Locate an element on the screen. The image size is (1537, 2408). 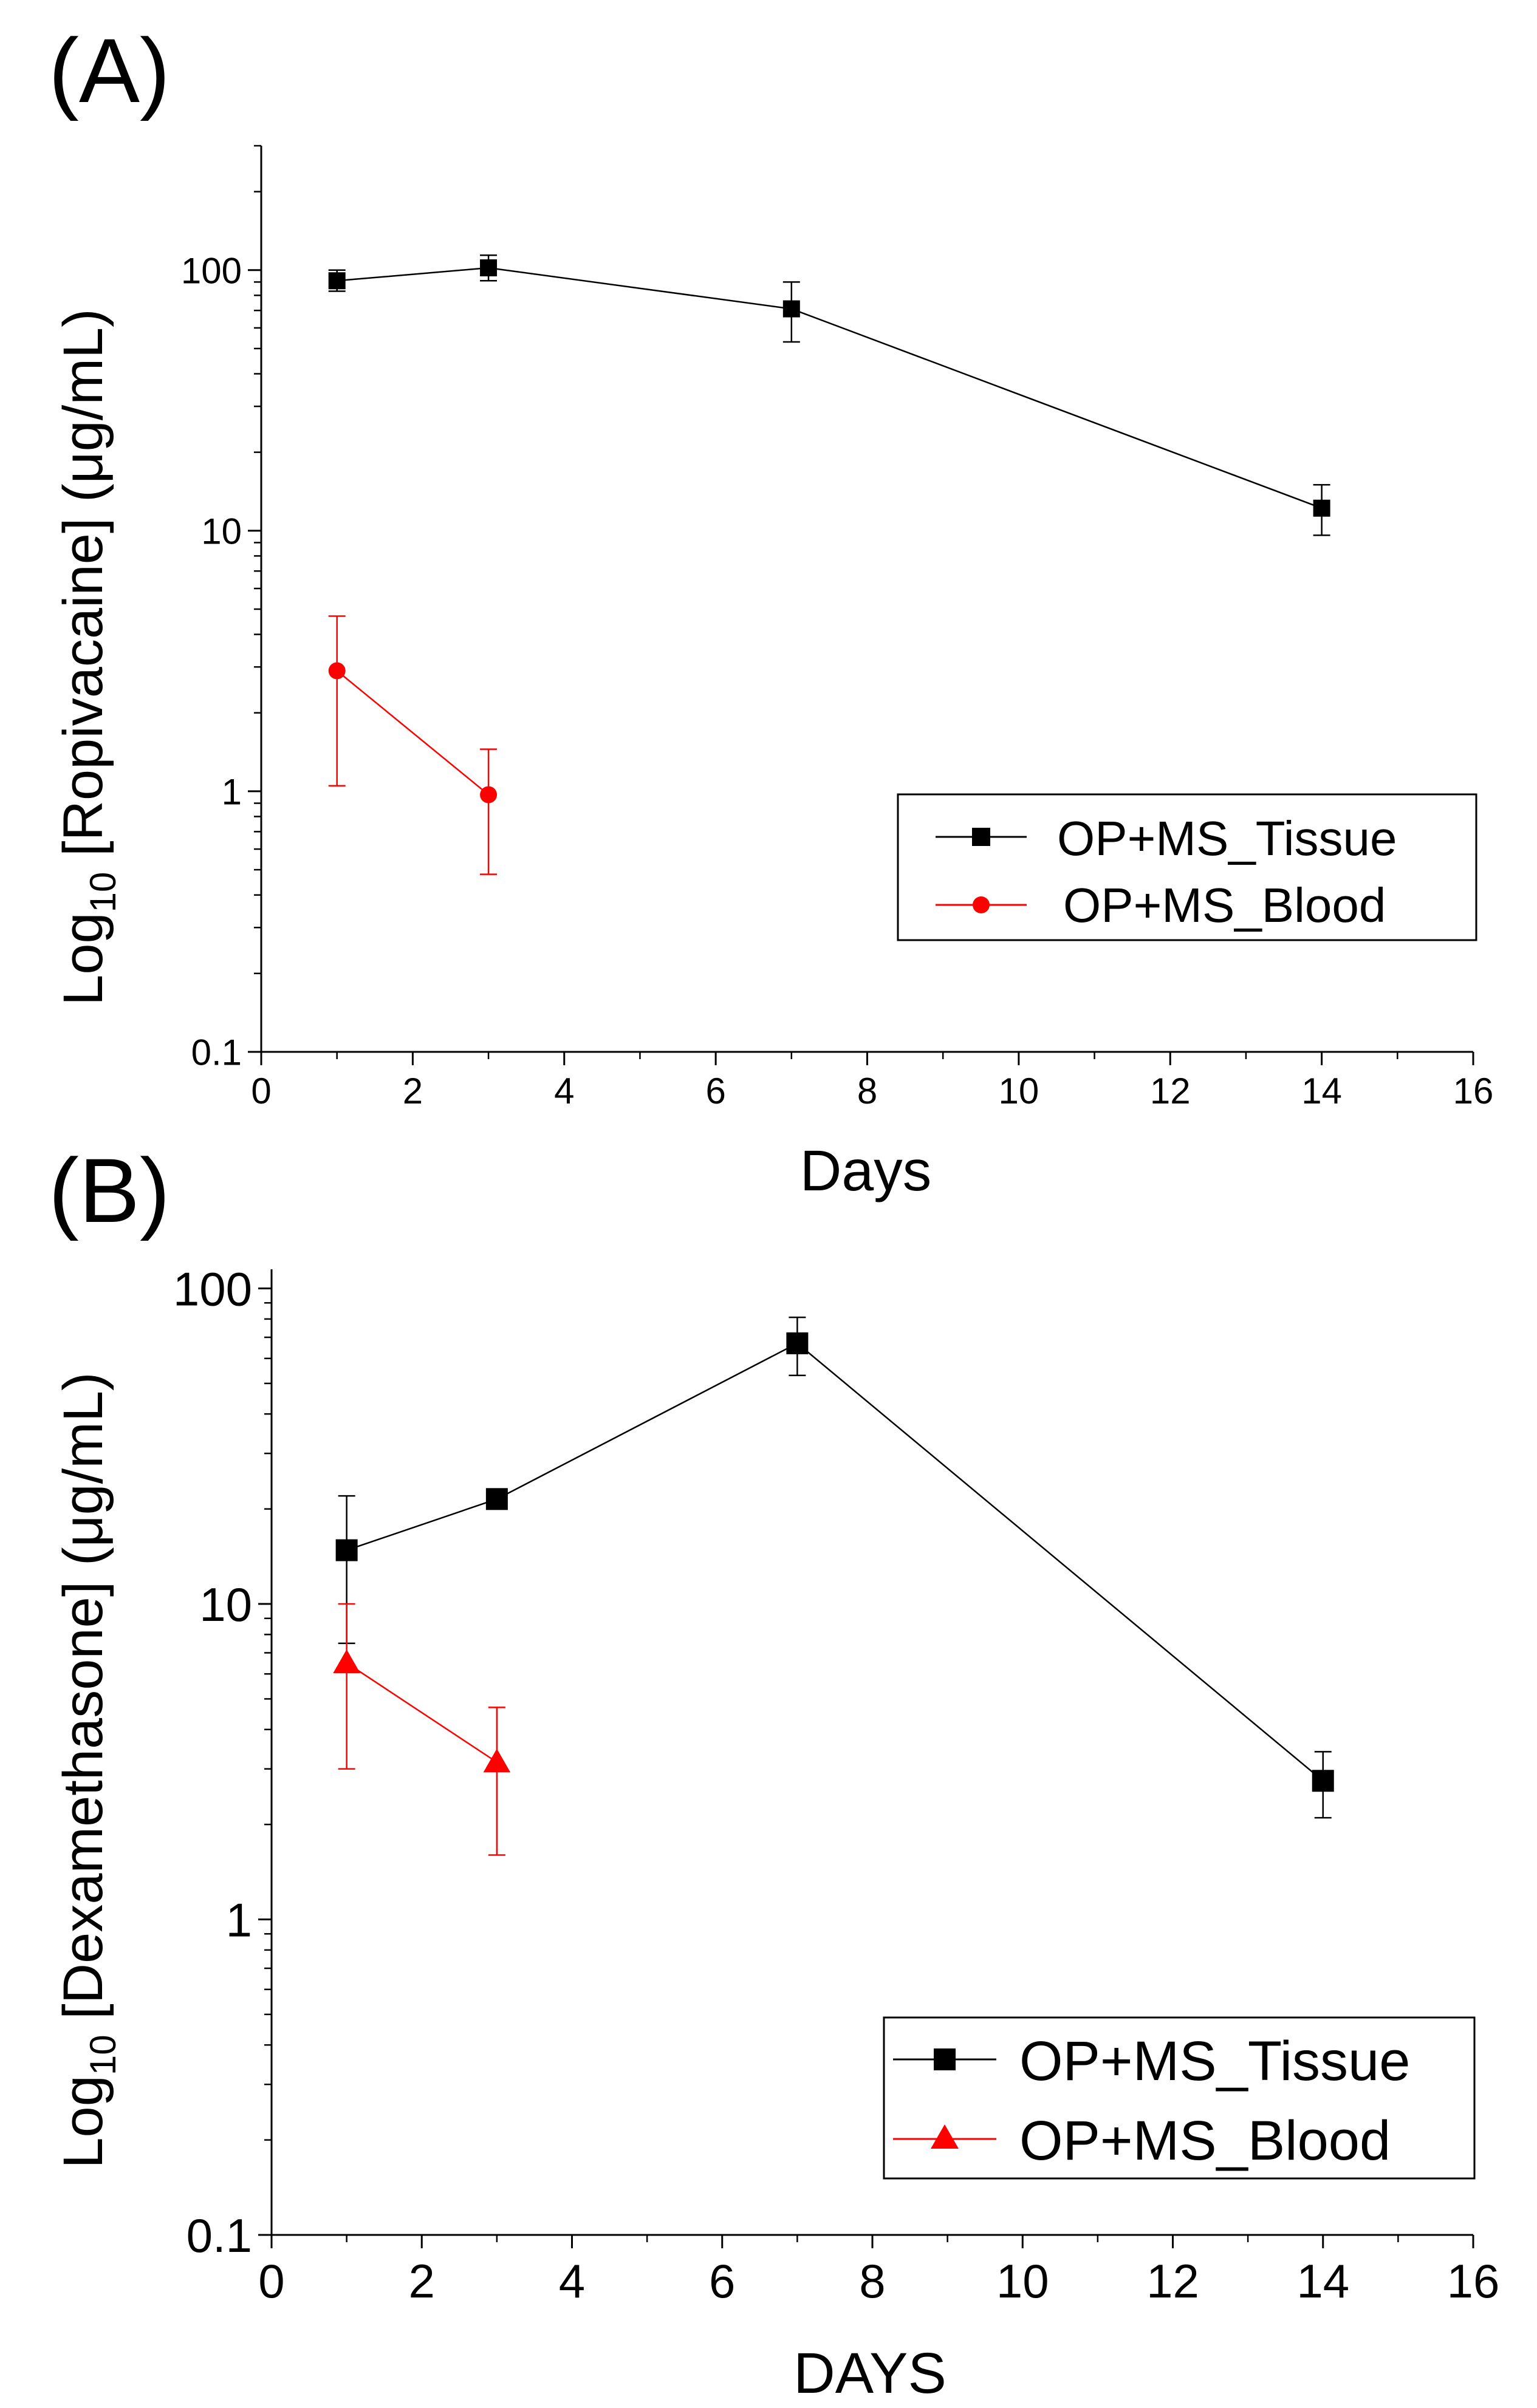
panel-b-legend-tissue-marker is located at coordinates (945, 2059).